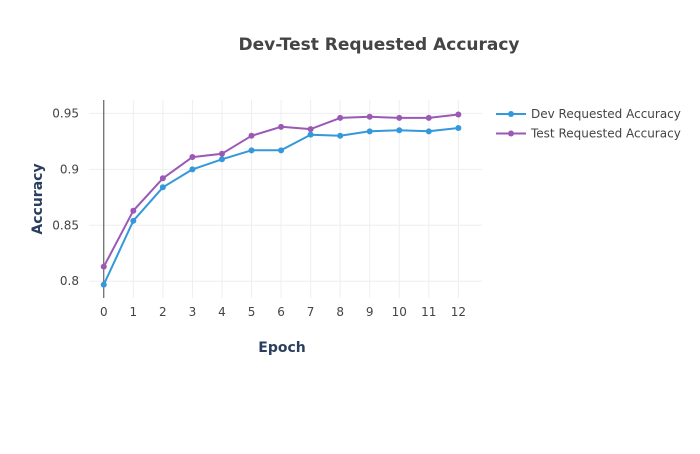  I want to click on y-tick-label: 0.85, so click(65, 225).